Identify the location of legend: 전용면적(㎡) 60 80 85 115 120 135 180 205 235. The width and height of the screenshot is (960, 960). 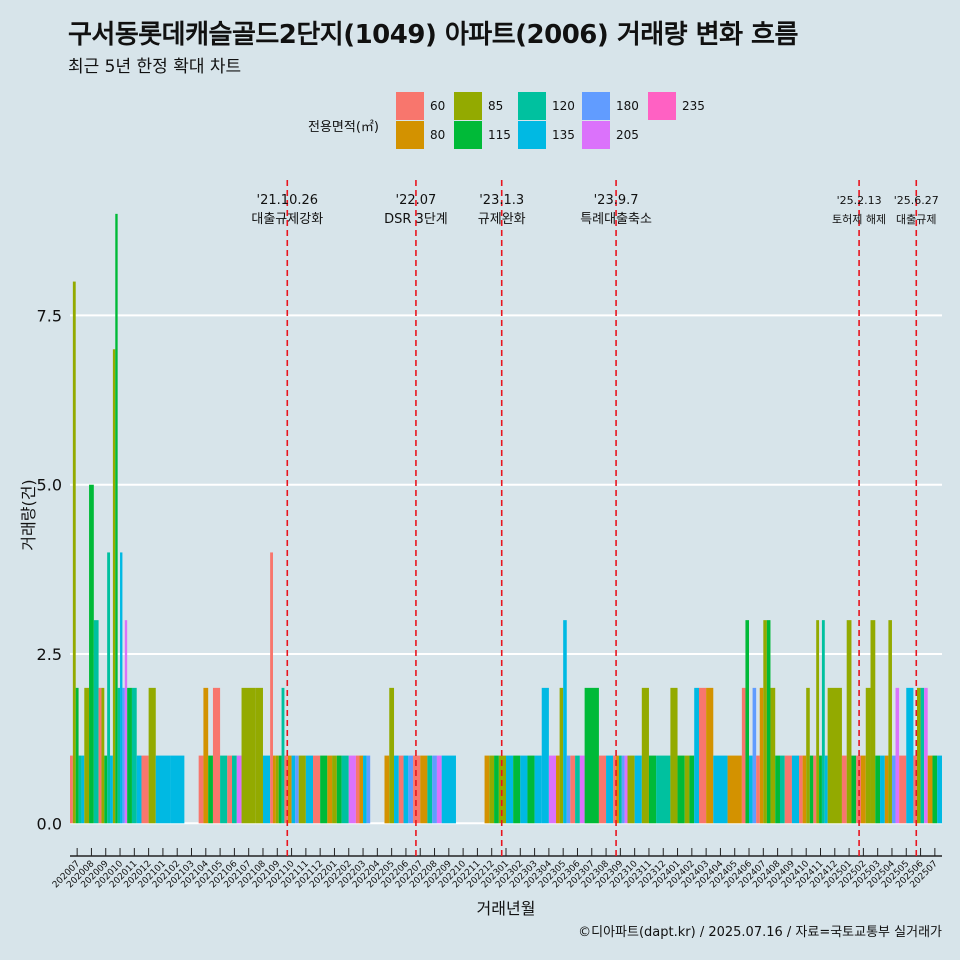
(518, 122).